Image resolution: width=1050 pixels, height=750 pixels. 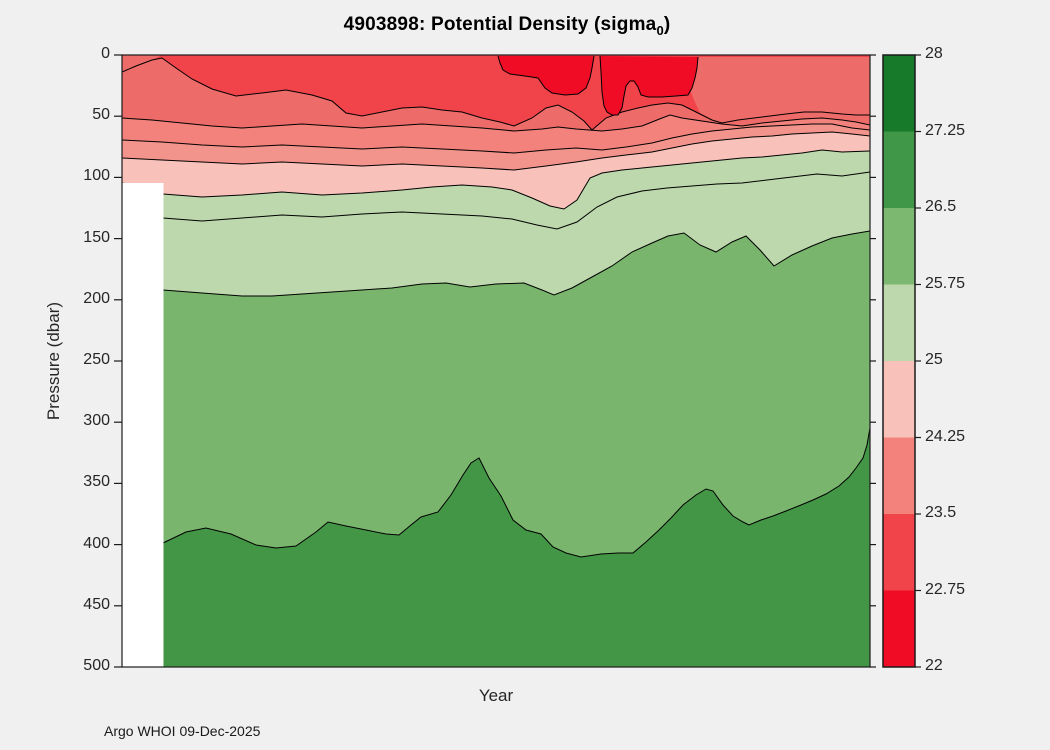 I want to click on y-tick-label: 300, so click(x=96, y=421).